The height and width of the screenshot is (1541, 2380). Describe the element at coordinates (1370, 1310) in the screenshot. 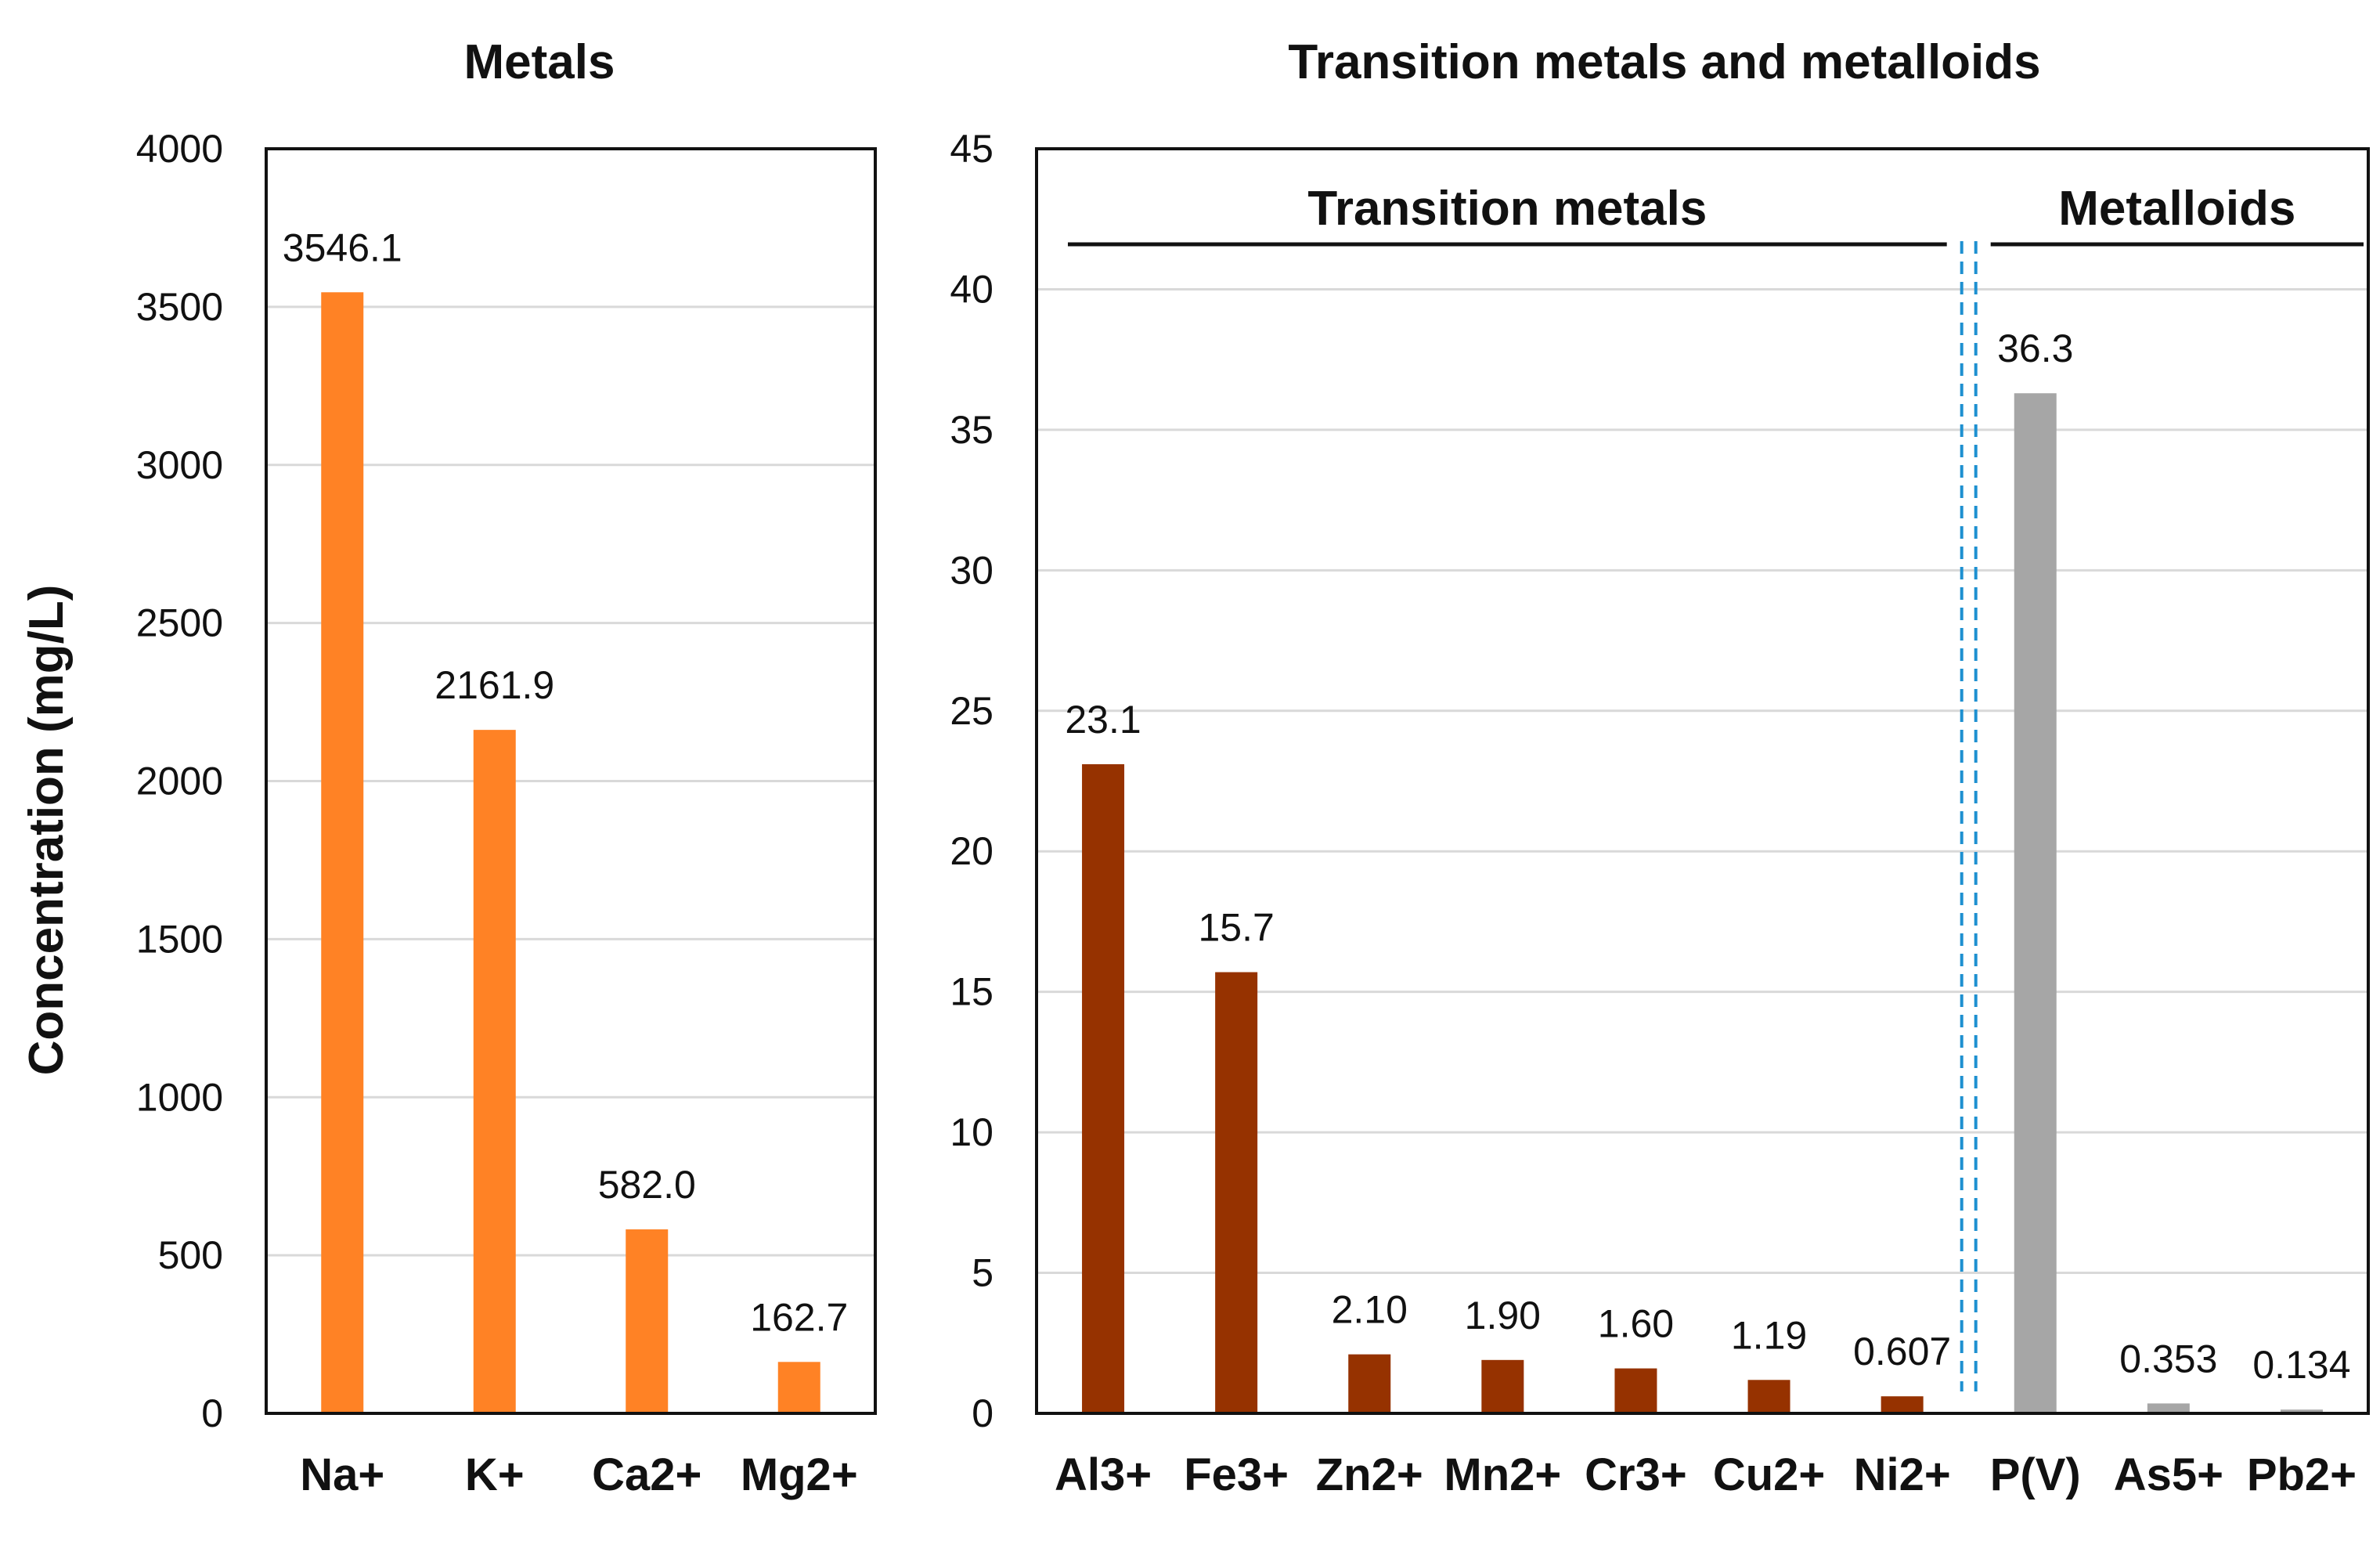

I see `data-label: 2.10` at that location.